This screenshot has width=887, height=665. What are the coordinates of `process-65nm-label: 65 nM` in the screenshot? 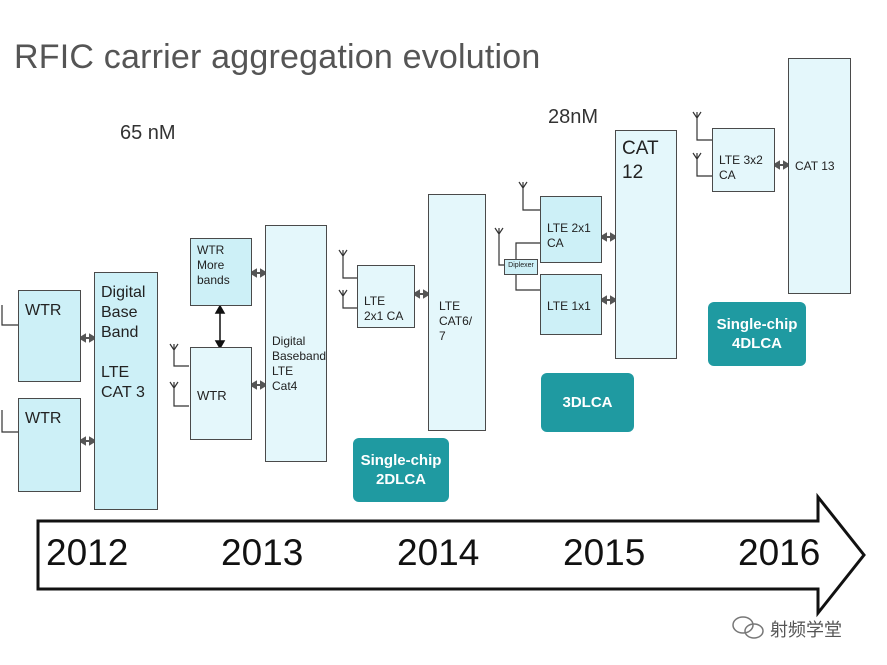 It's located at (148, 133).